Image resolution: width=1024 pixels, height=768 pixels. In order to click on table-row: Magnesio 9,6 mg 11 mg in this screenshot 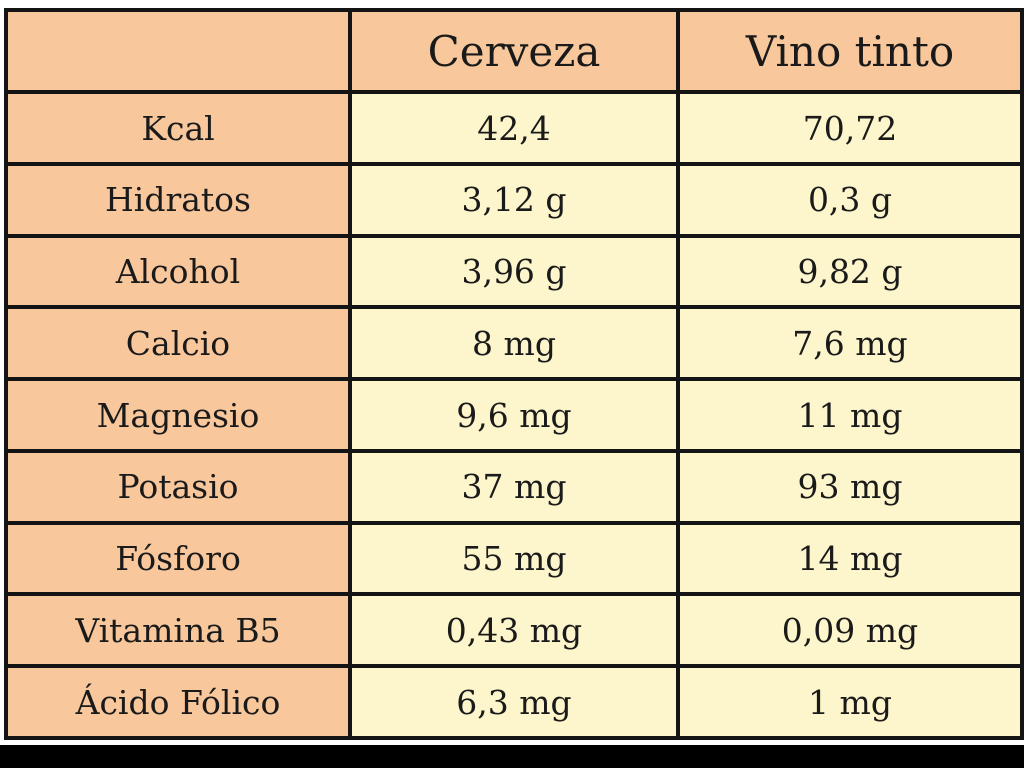, I will do `click(514, 415)`.